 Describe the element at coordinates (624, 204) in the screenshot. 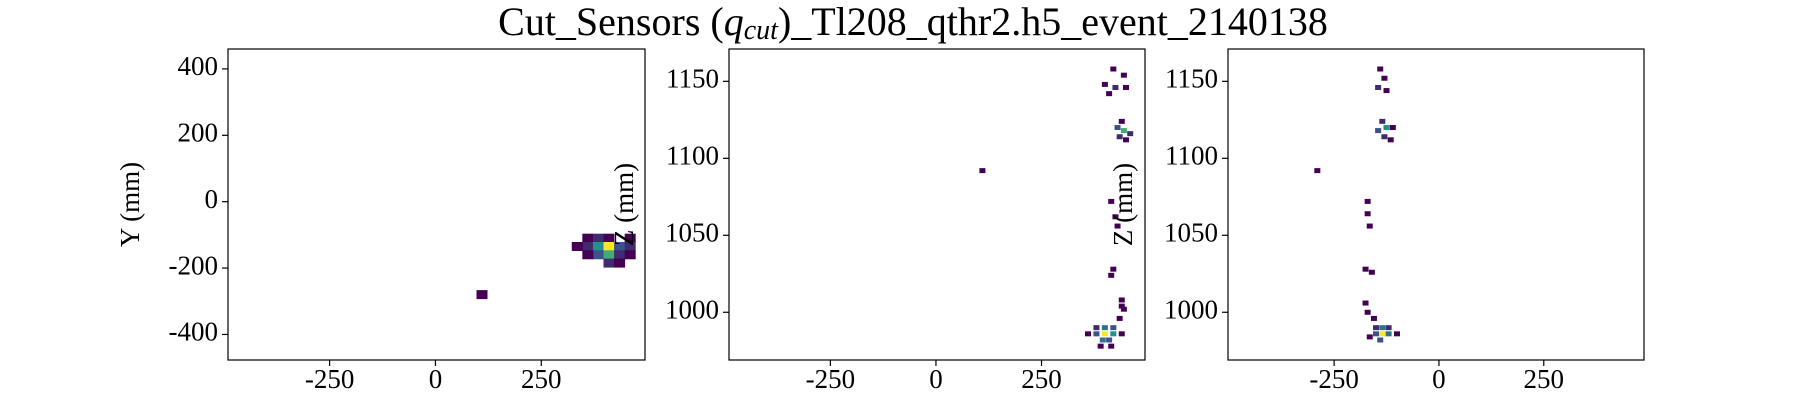

I see `y-axis-label: Z (mm)` at that location.